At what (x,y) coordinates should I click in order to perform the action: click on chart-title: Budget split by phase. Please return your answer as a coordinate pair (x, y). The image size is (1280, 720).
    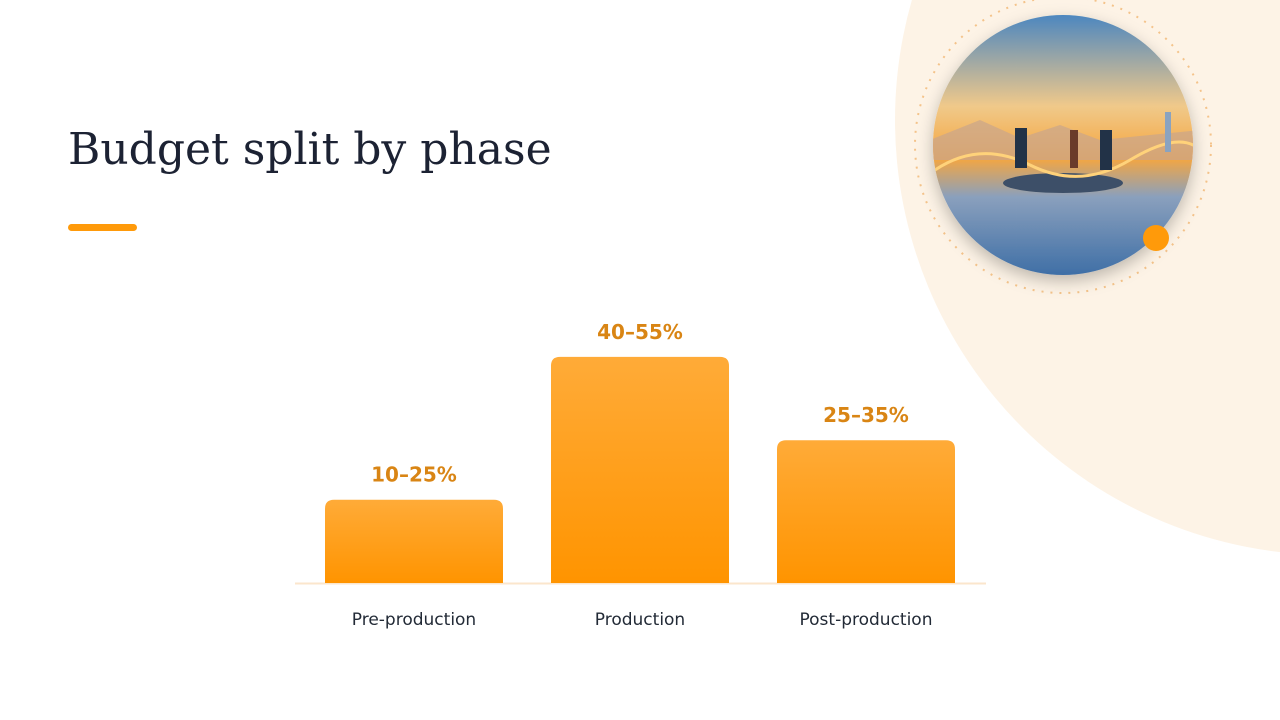
    Looking at the image, I should click on (310, 149).